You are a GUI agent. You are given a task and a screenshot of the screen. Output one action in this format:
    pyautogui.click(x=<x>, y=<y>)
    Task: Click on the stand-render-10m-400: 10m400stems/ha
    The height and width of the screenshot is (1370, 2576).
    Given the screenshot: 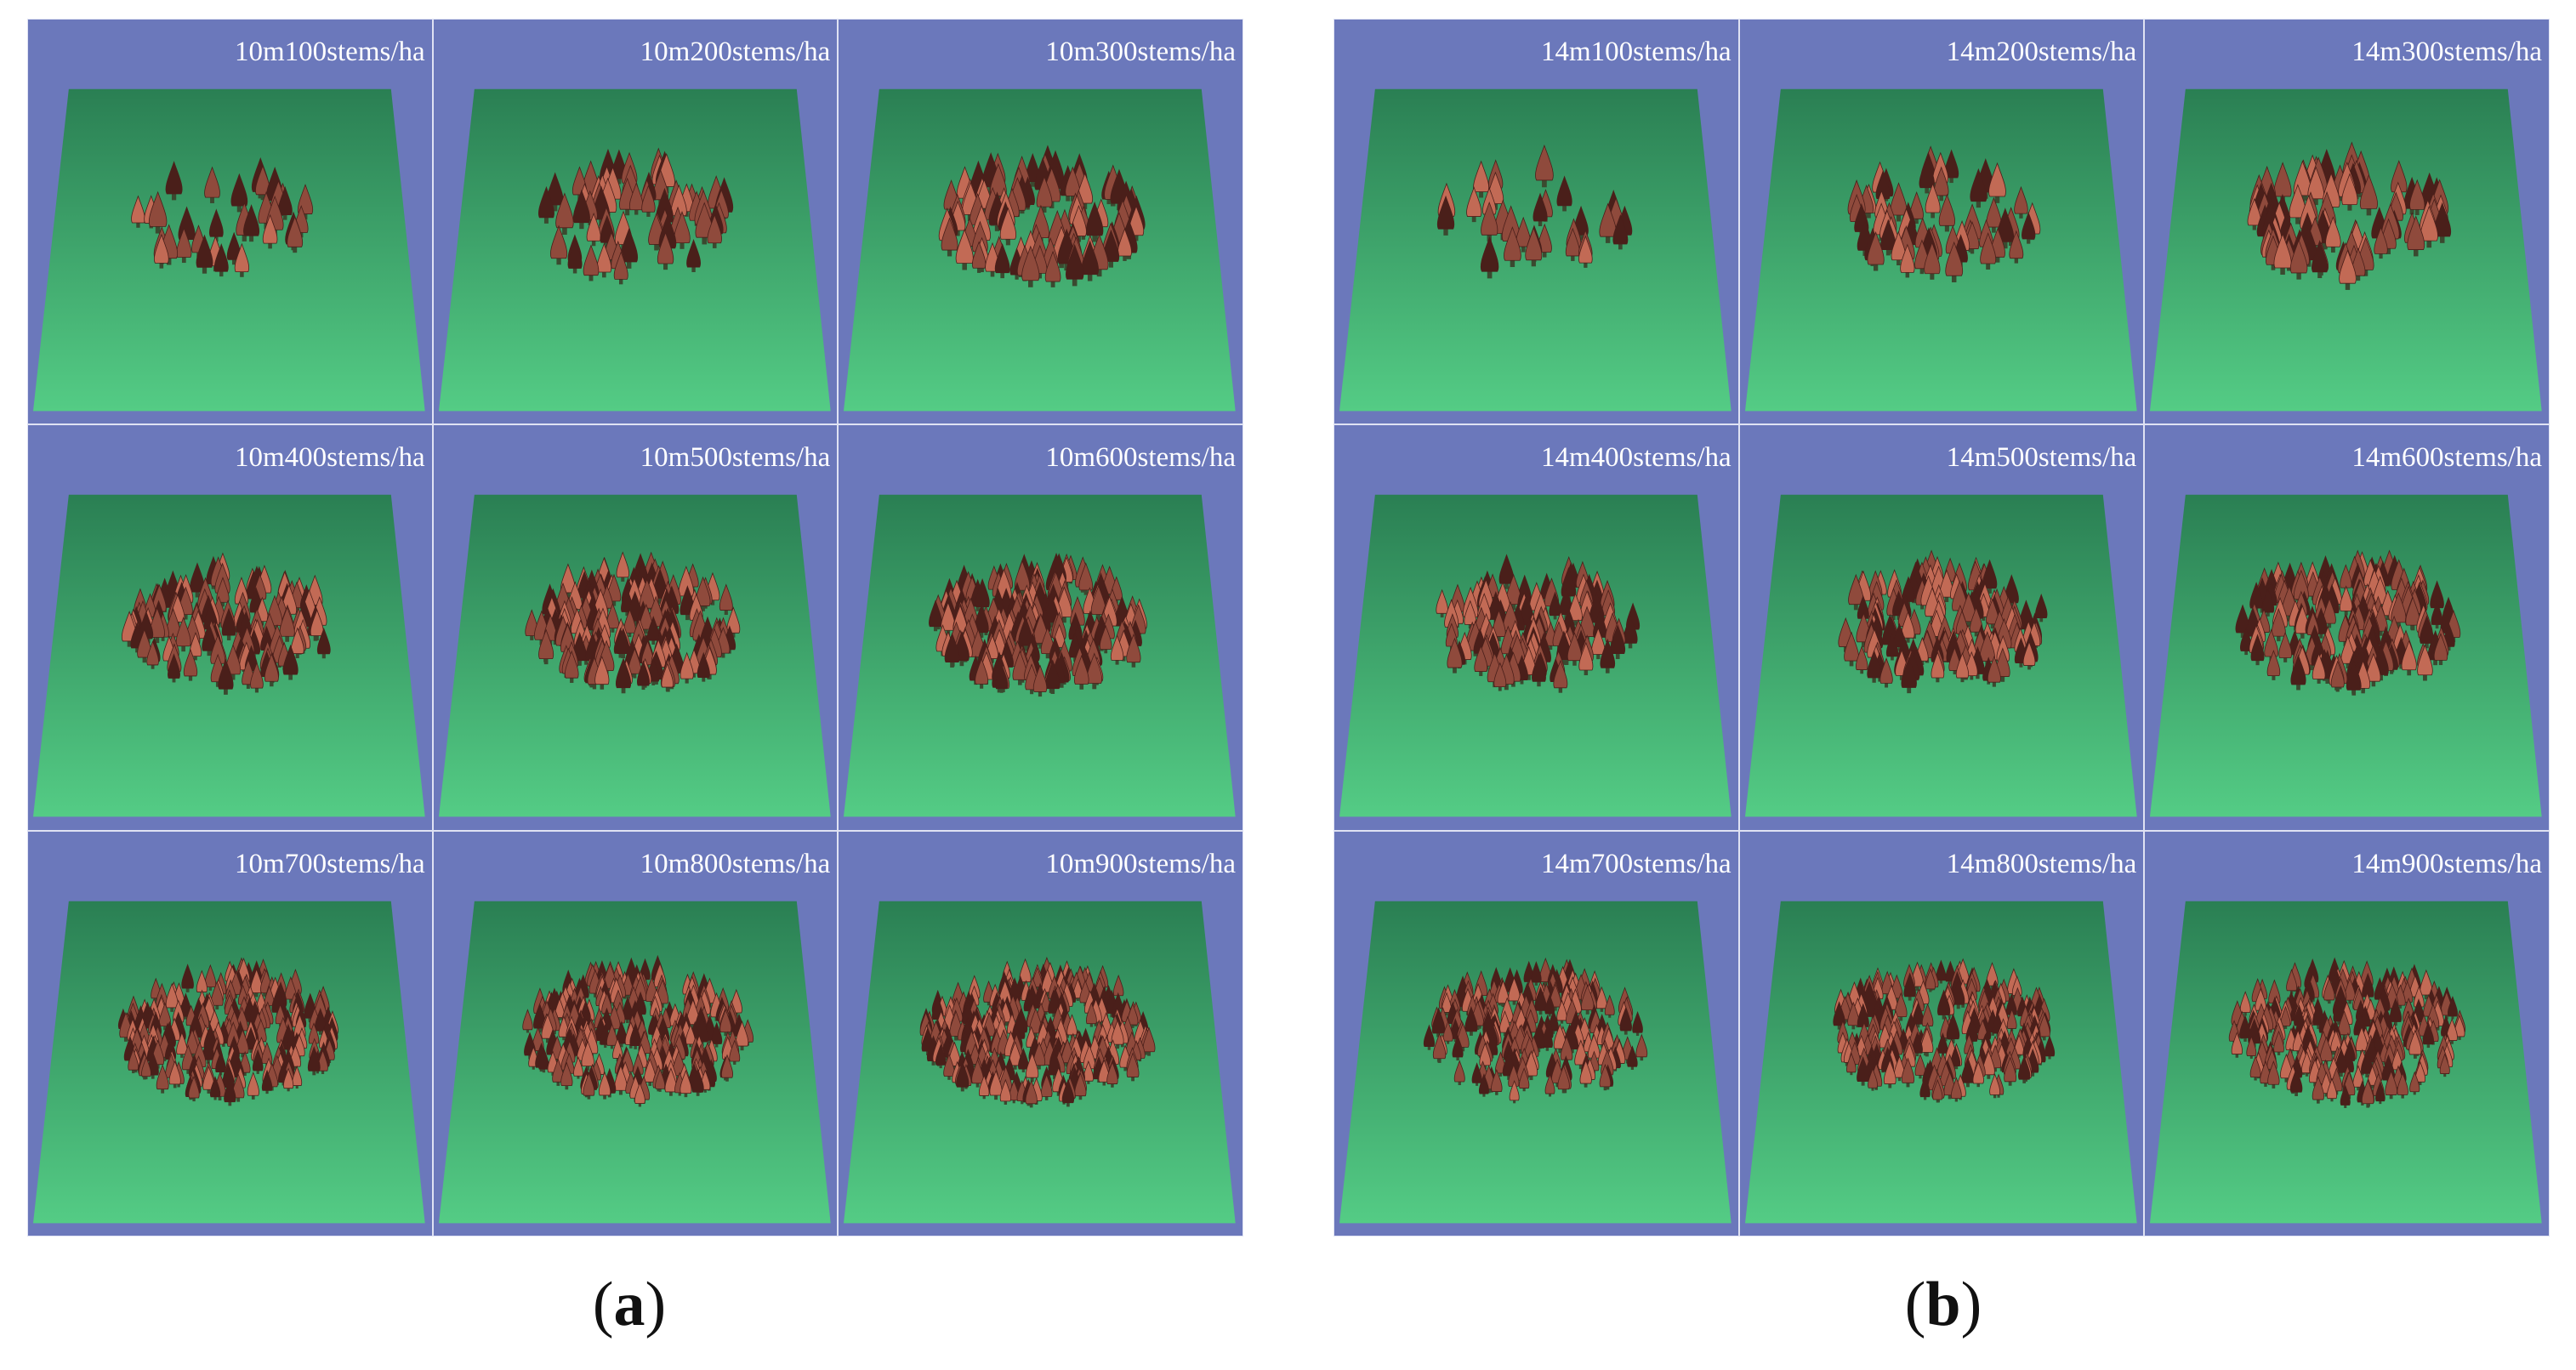 What is the action you would take?
    pyautogui.click(x=230, y=627)
    